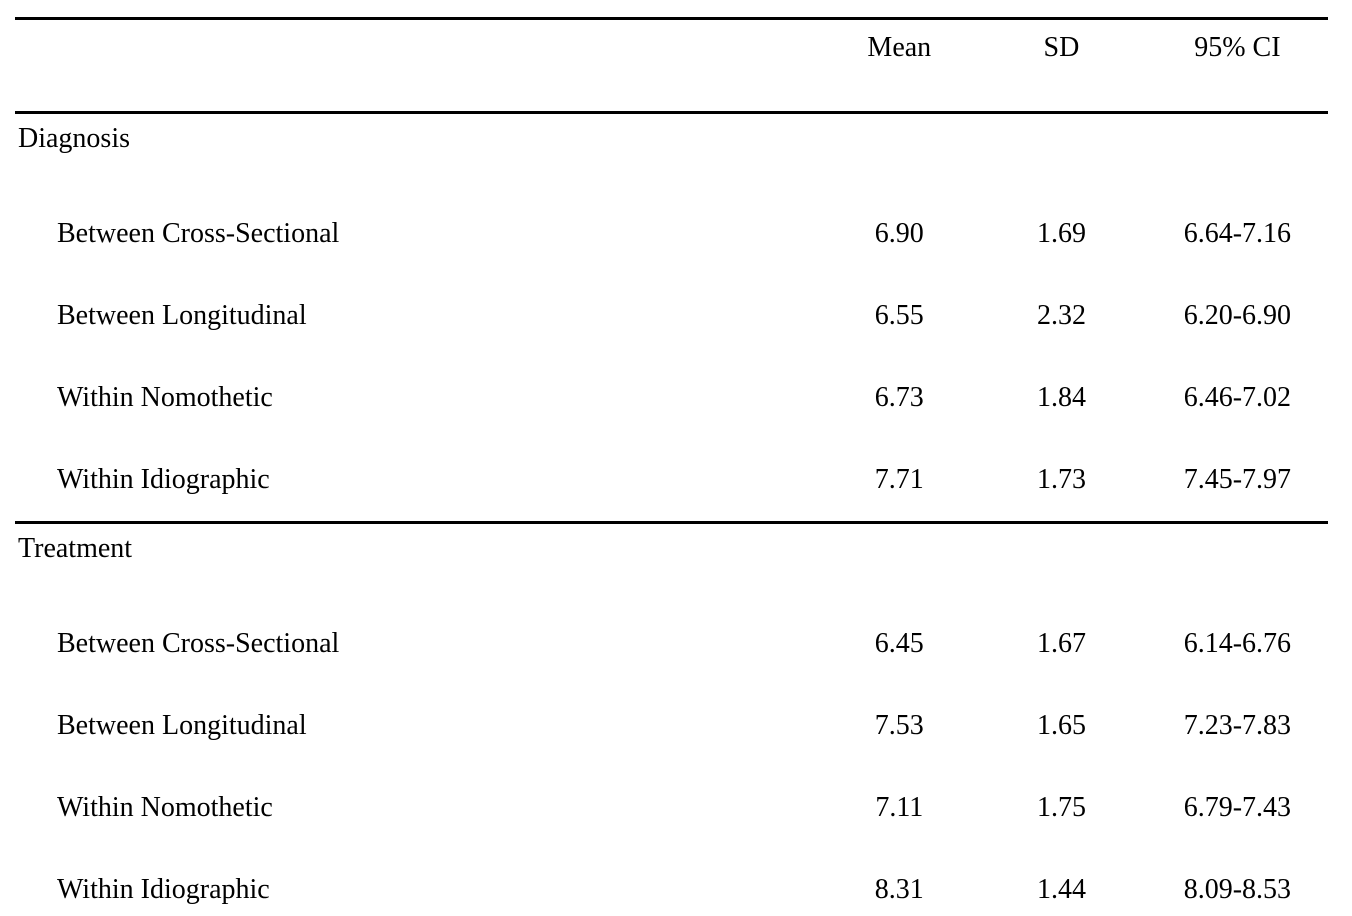 The width and height of the screenshot is (1352, 916). Describe the element at coordinates (419, 66) in the screenshot. I see `column-header-stub` at that location.